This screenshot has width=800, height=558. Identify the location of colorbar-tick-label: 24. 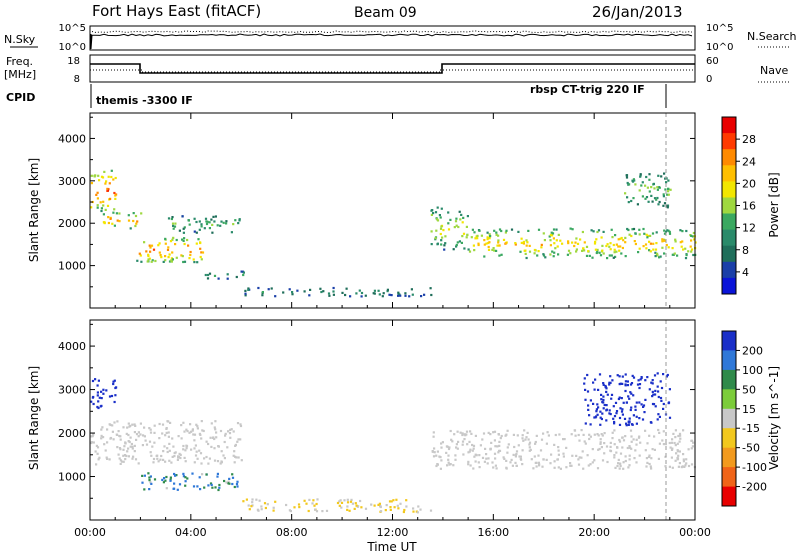
(749, 161).